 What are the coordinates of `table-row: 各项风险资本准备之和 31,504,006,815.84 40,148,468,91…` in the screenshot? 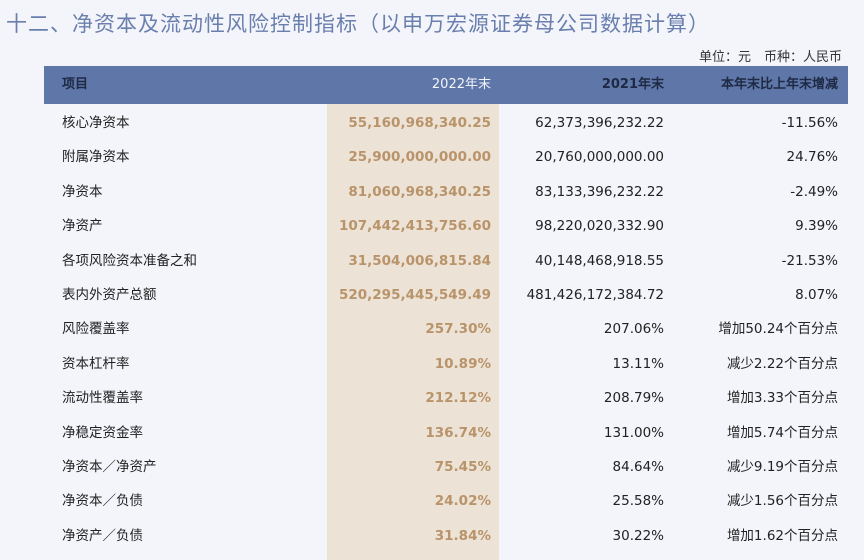 It's located at (446, 261).